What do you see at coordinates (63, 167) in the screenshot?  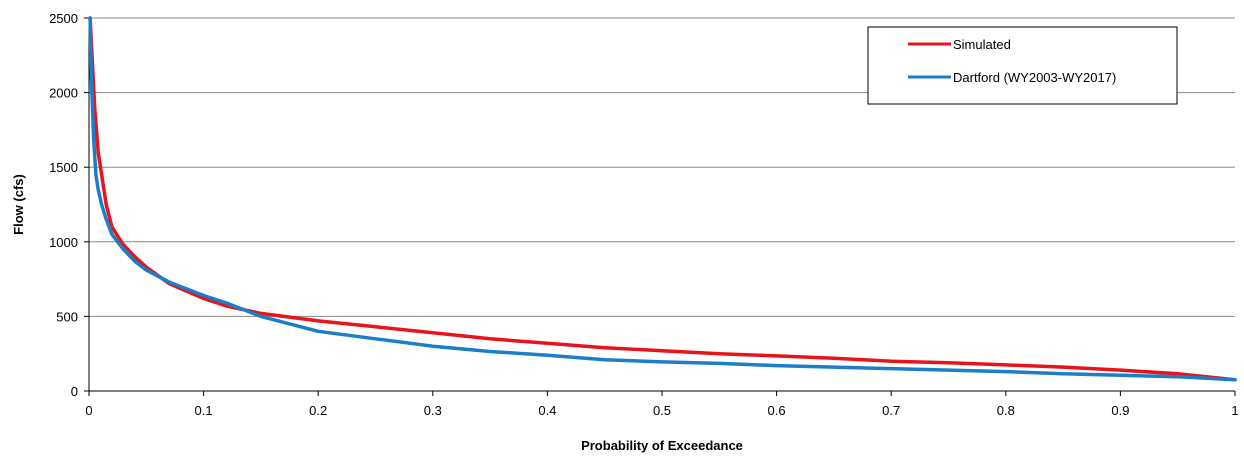 I see `y-tick-label-3: 1500` at bounding box center [63, 167].